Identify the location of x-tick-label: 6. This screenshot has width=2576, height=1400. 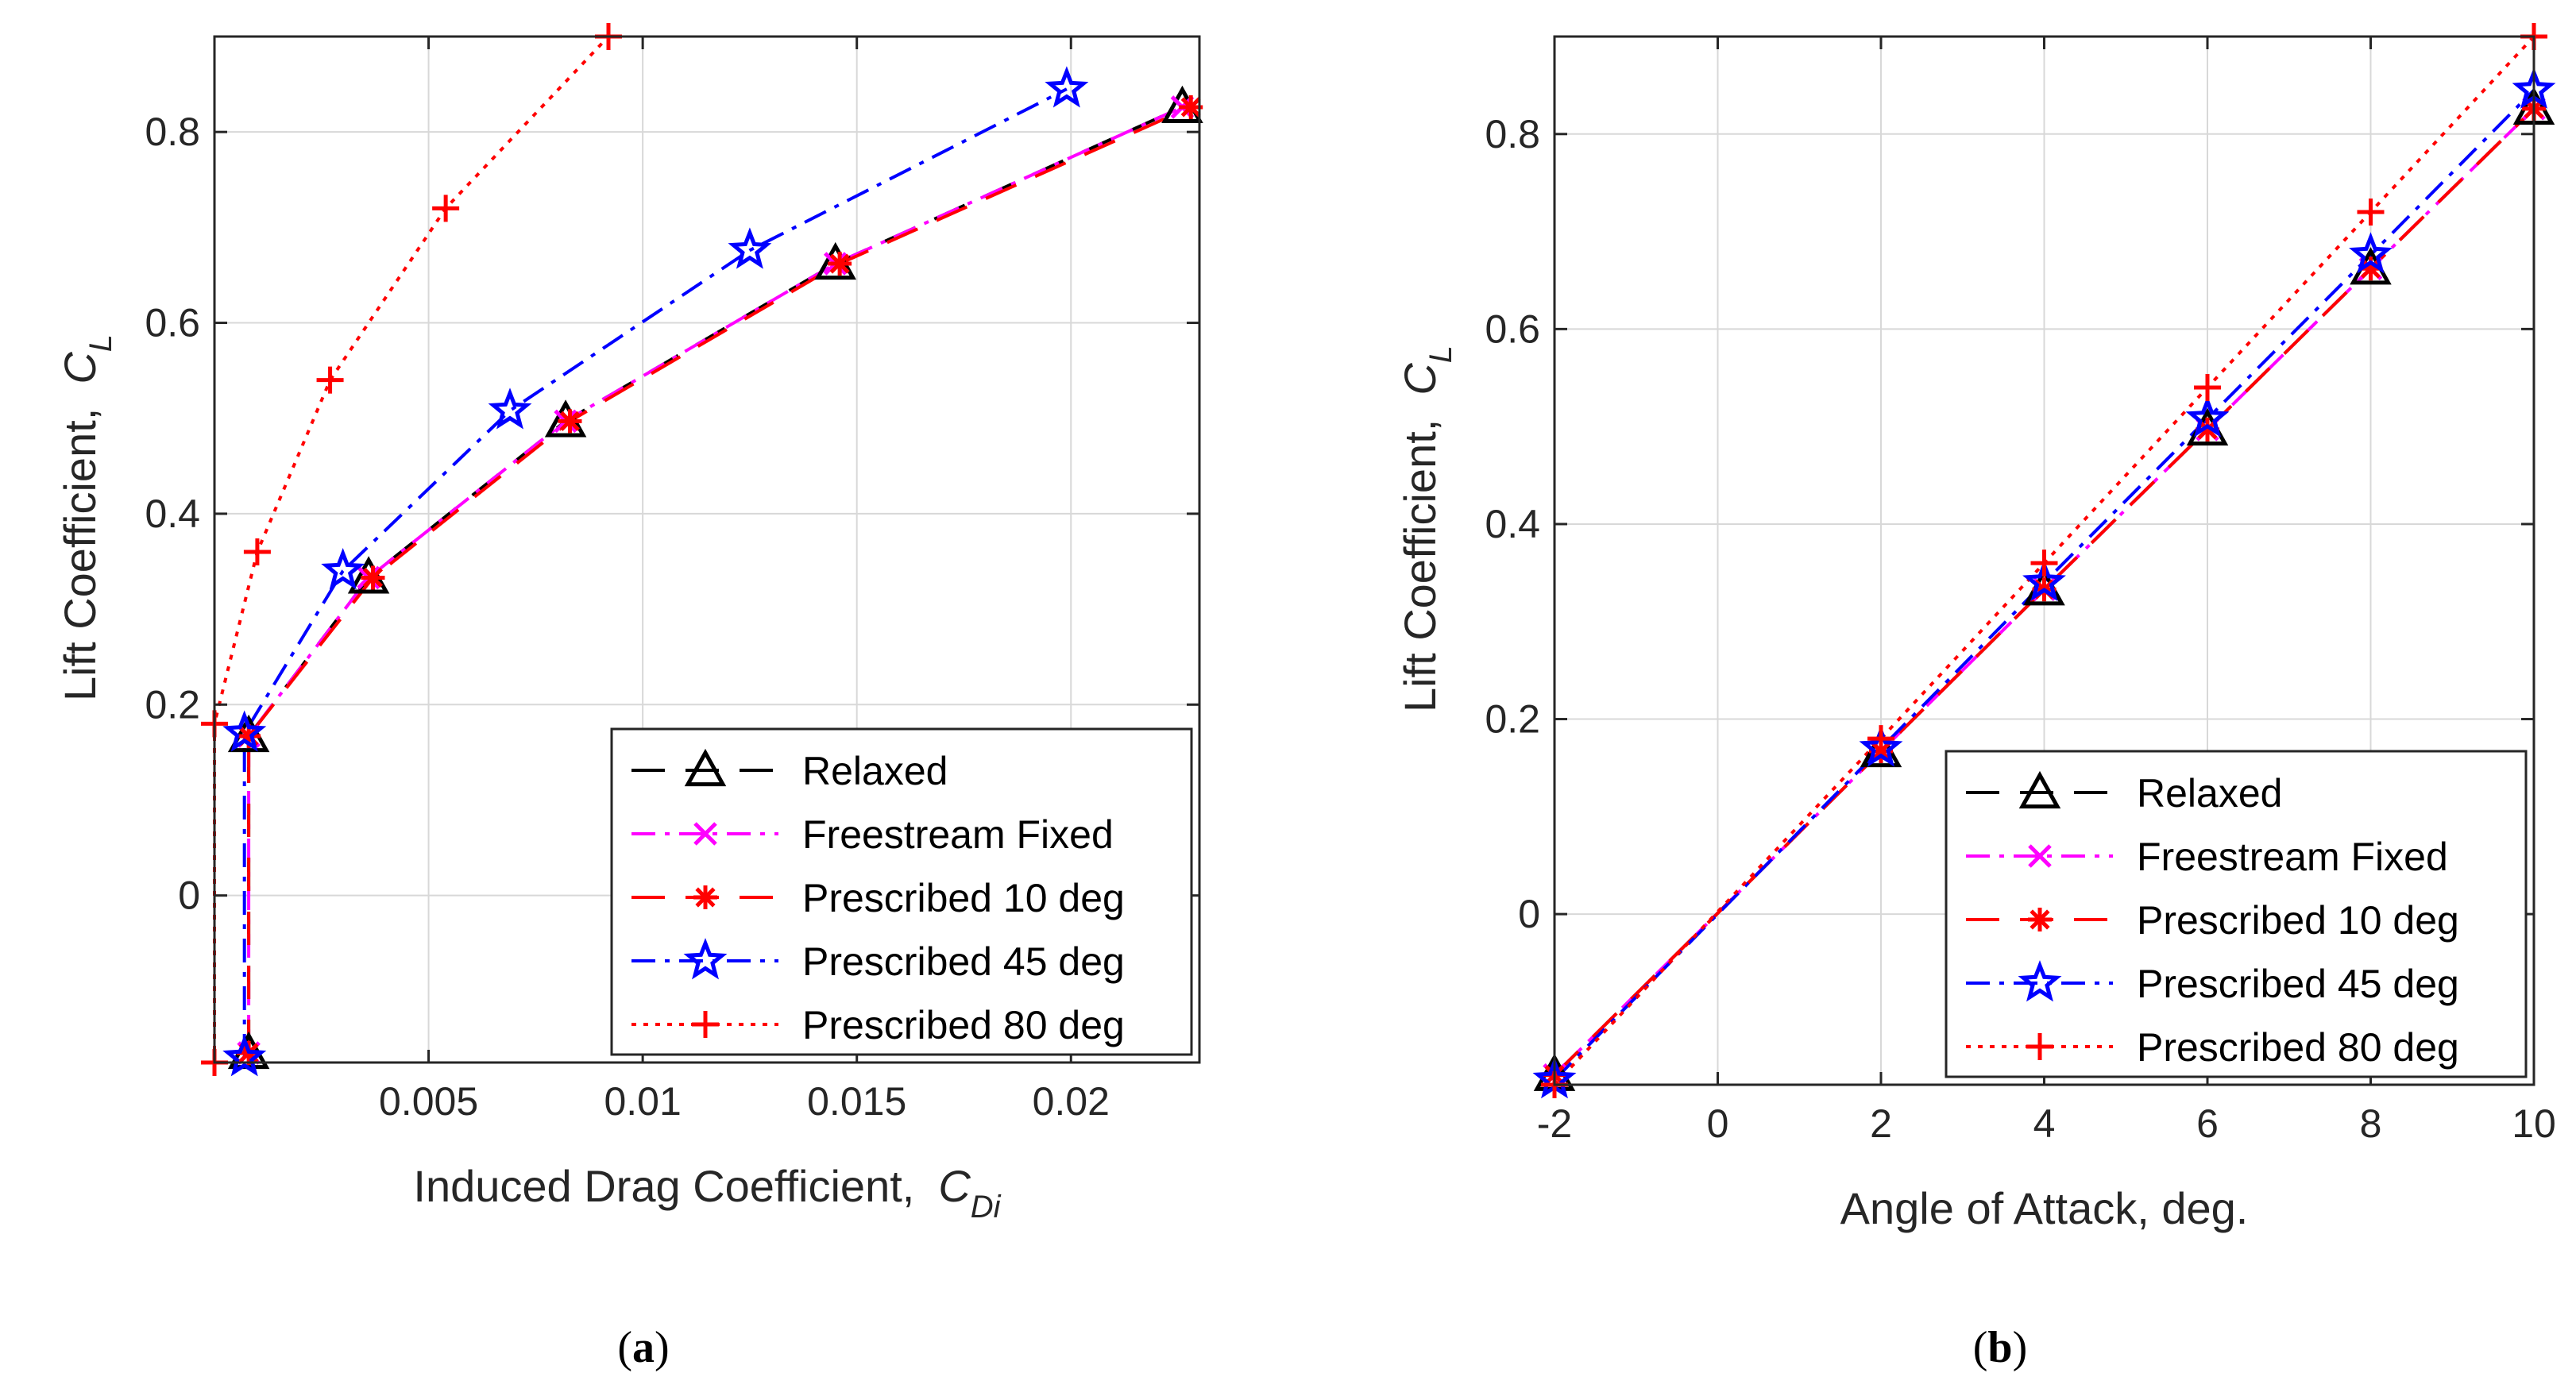
(2207, 1123).